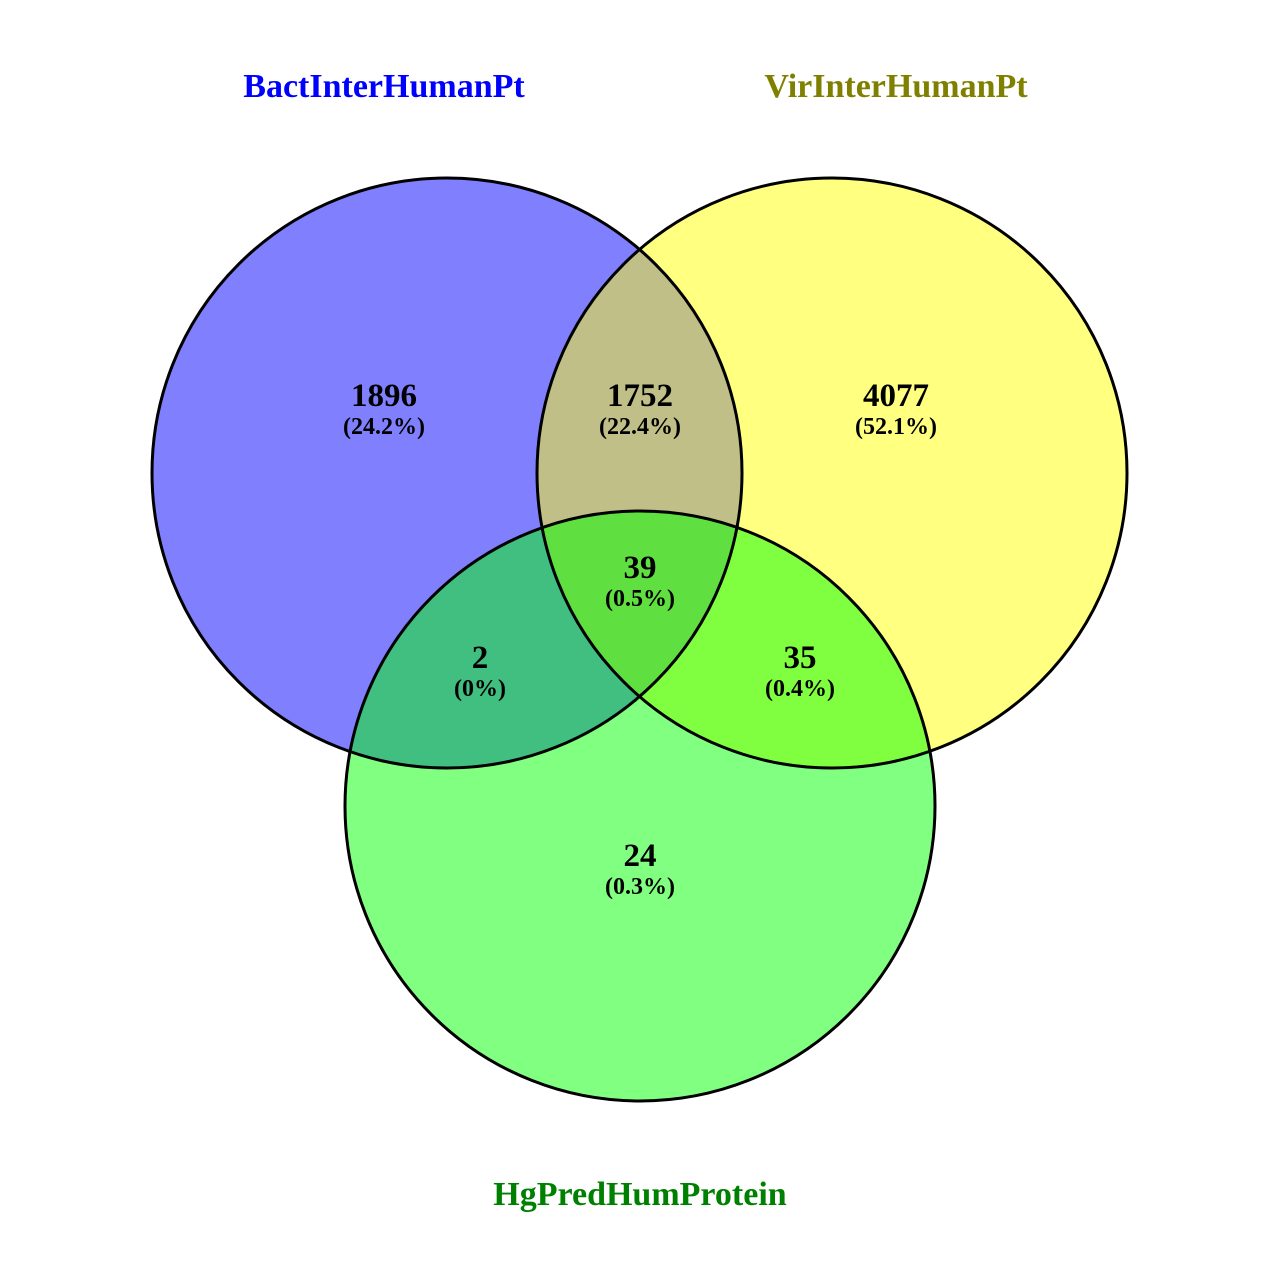  What do you see at coordinates (384, 427) in the screenshot?
I see `region-percent-bact-only: (24.2%)` at bounding box center [384, 427].